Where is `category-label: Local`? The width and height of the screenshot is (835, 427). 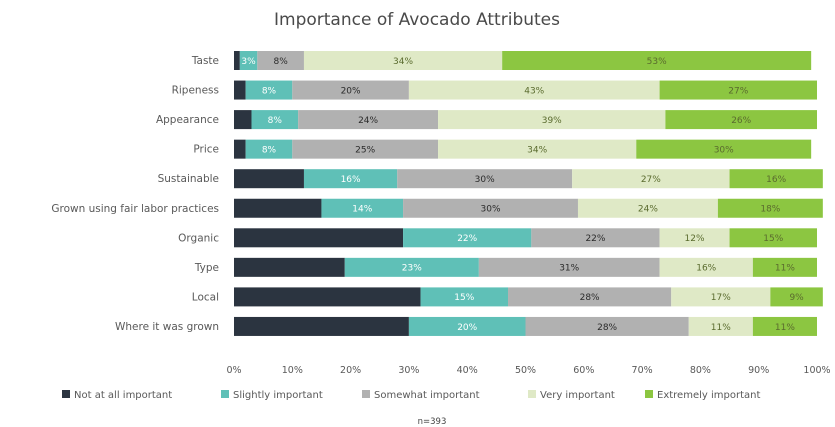
category-label: Local is located at coordinates (205, 297).